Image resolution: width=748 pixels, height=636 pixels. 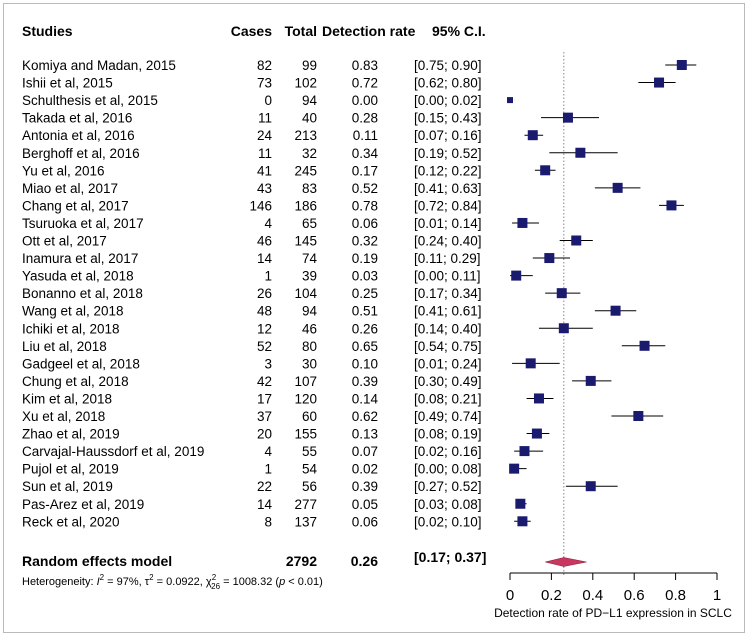 I want to click on het-tau-sup: 2, so click(x=151, y=577).